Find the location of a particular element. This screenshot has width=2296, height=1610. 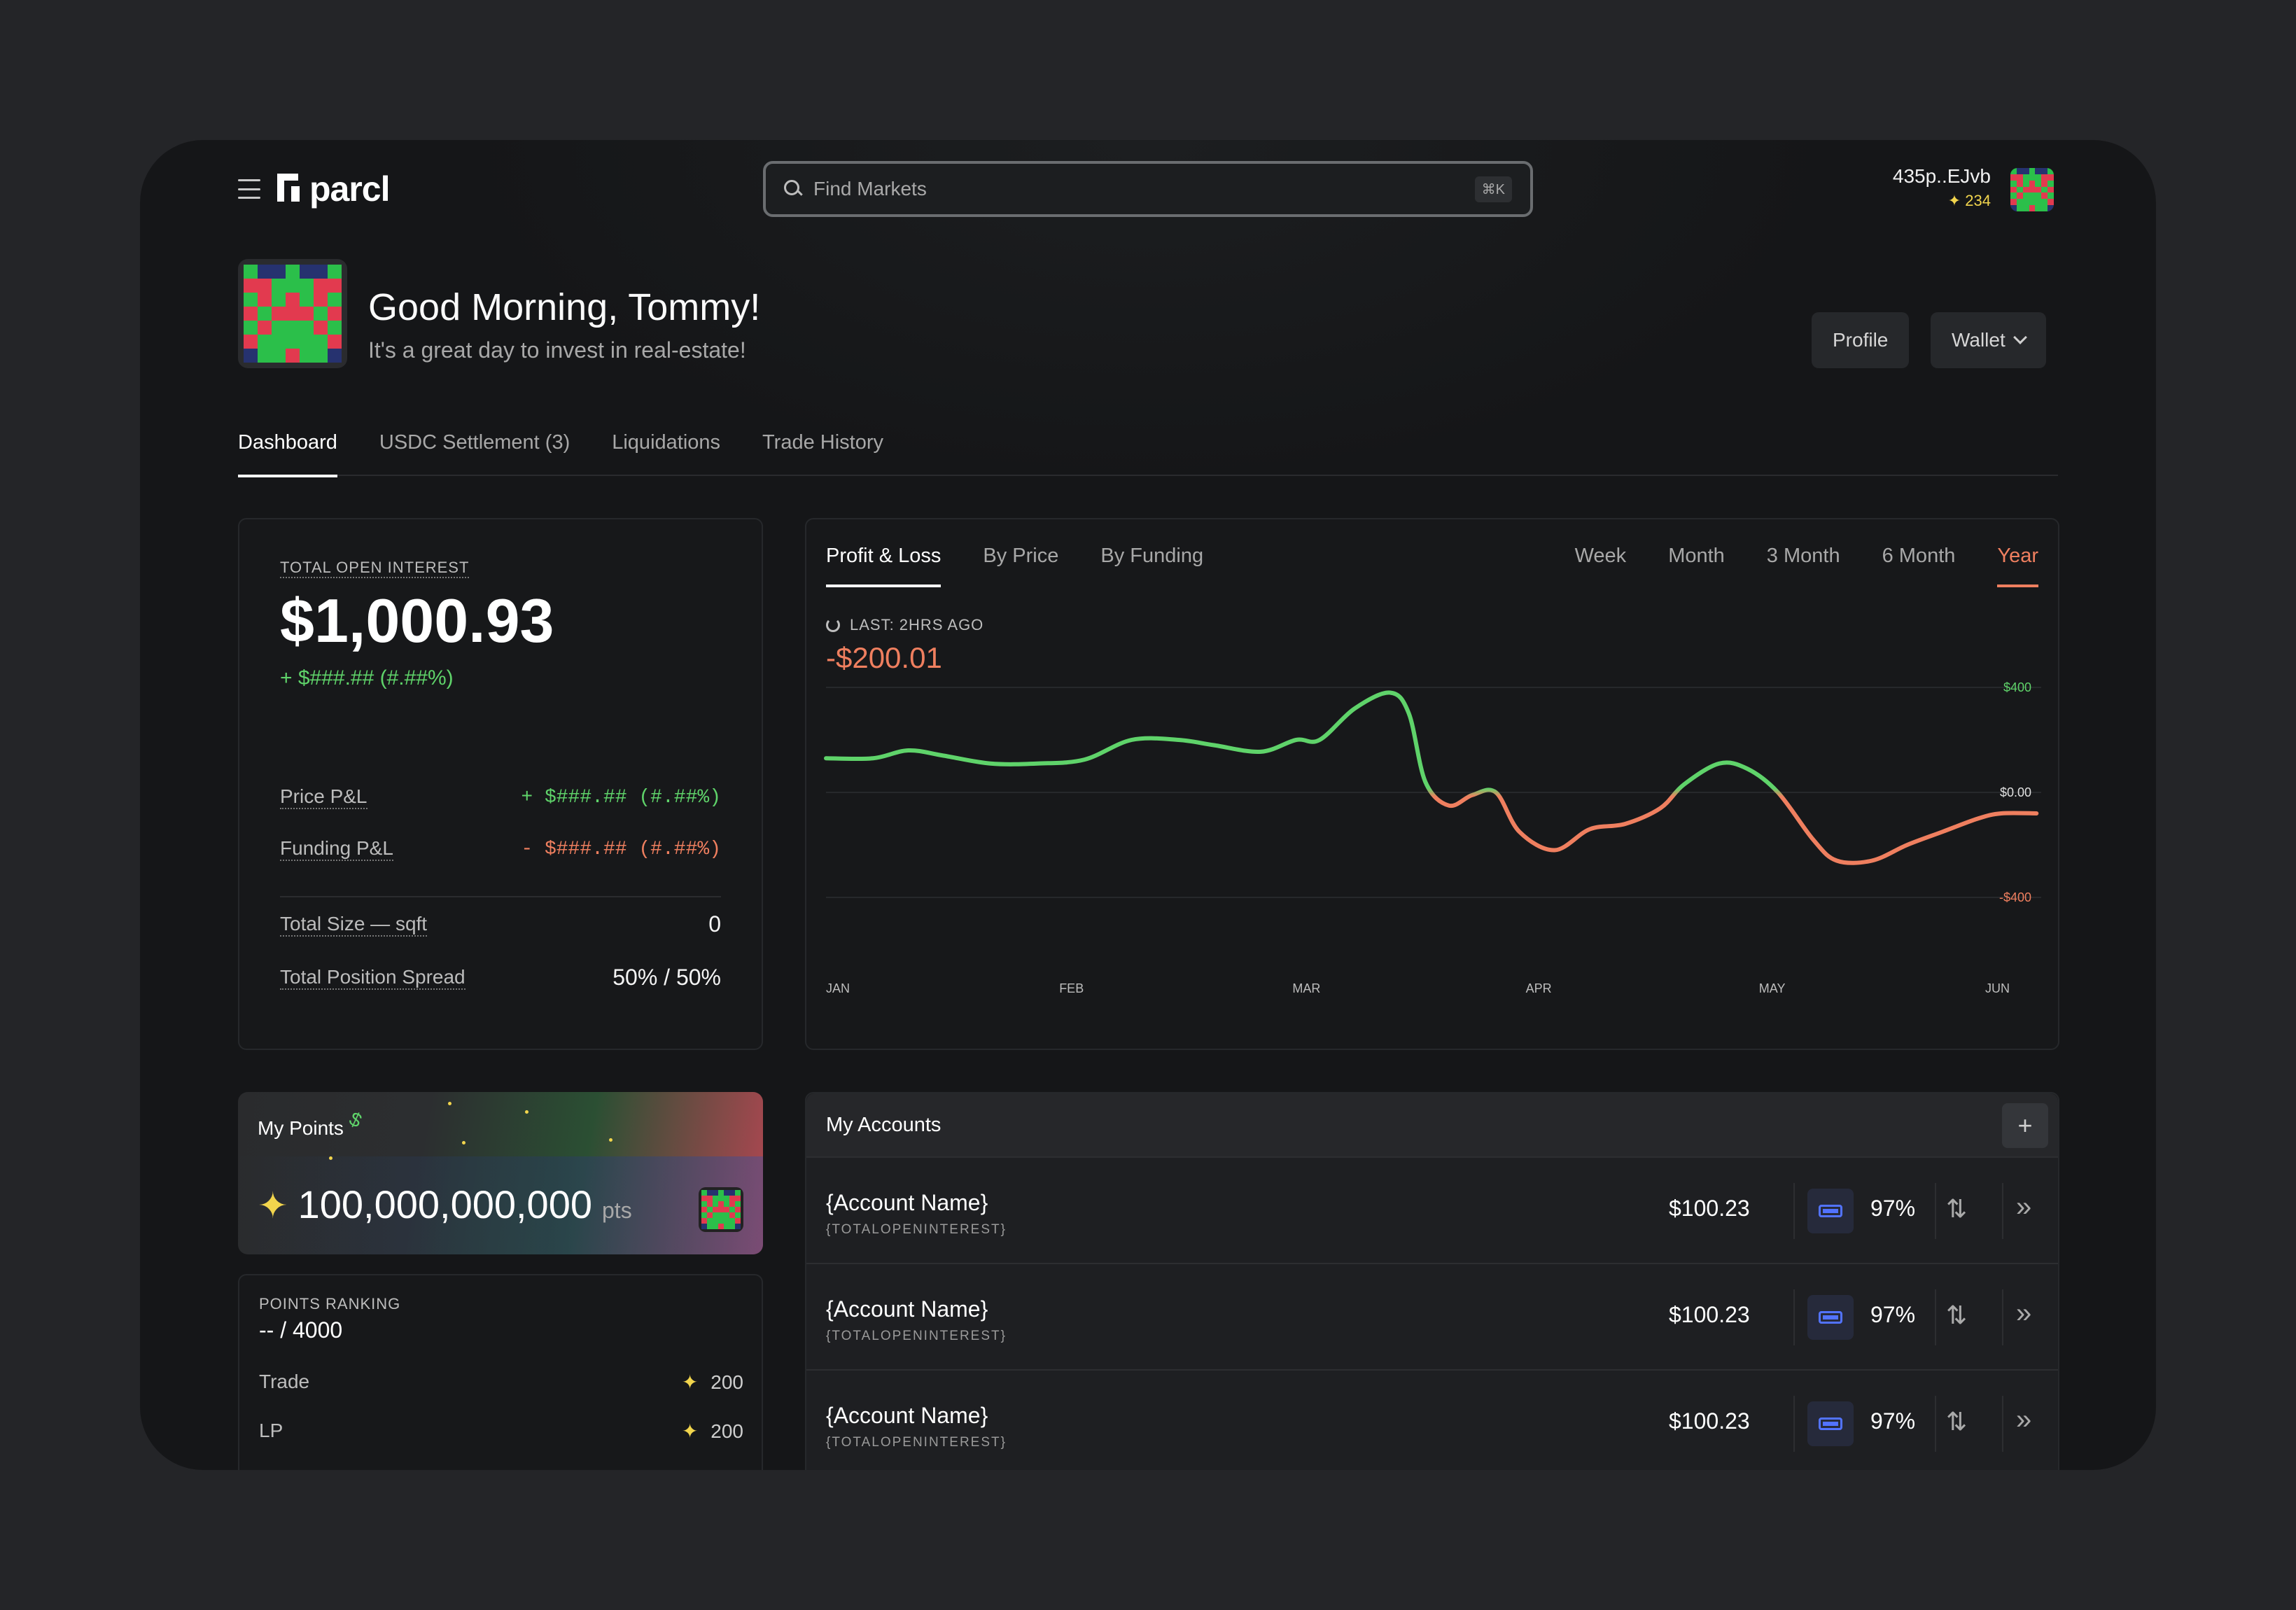

search-bar: ⌘K is located at coordinates (1148, 189).